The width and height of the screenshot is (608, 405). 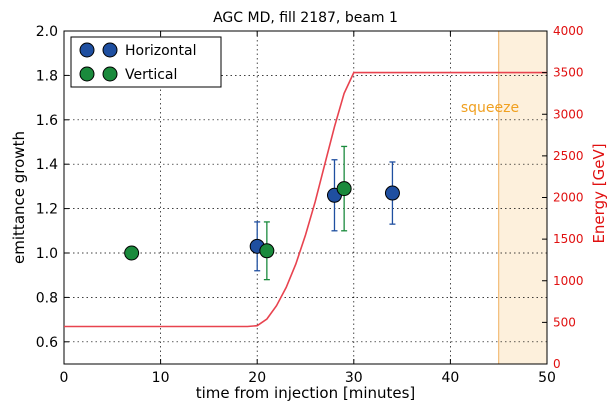 What do you see at coordinates (568, 31) in the screenshot?
I see `y2-tick-label: 4000` at bounding box center [568, 31].